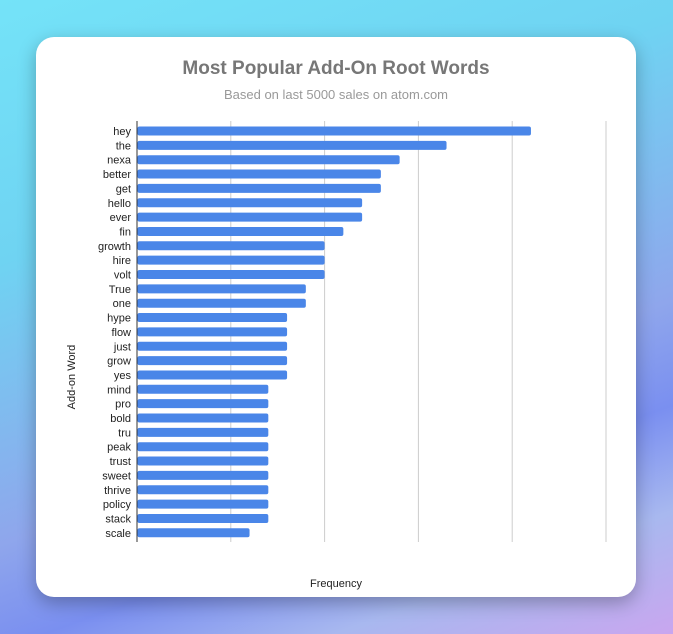 Image resolution: width=673 pixels, height=634 pixels. Describe the element at coordinates (122, 276) in the screenshot. I see `category-label-volt: volt` at that location.